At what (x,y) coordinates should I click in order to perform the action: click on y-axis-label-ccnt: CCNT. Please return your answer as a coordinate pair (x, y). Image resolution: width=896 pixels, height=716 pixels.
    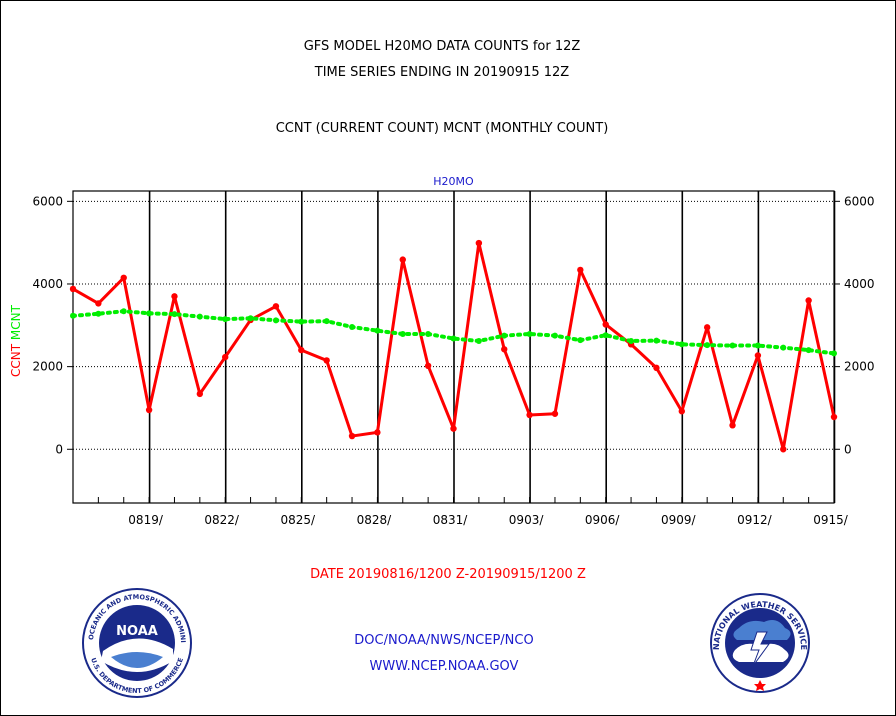
    Looking at the image, I should click on (16, 358).